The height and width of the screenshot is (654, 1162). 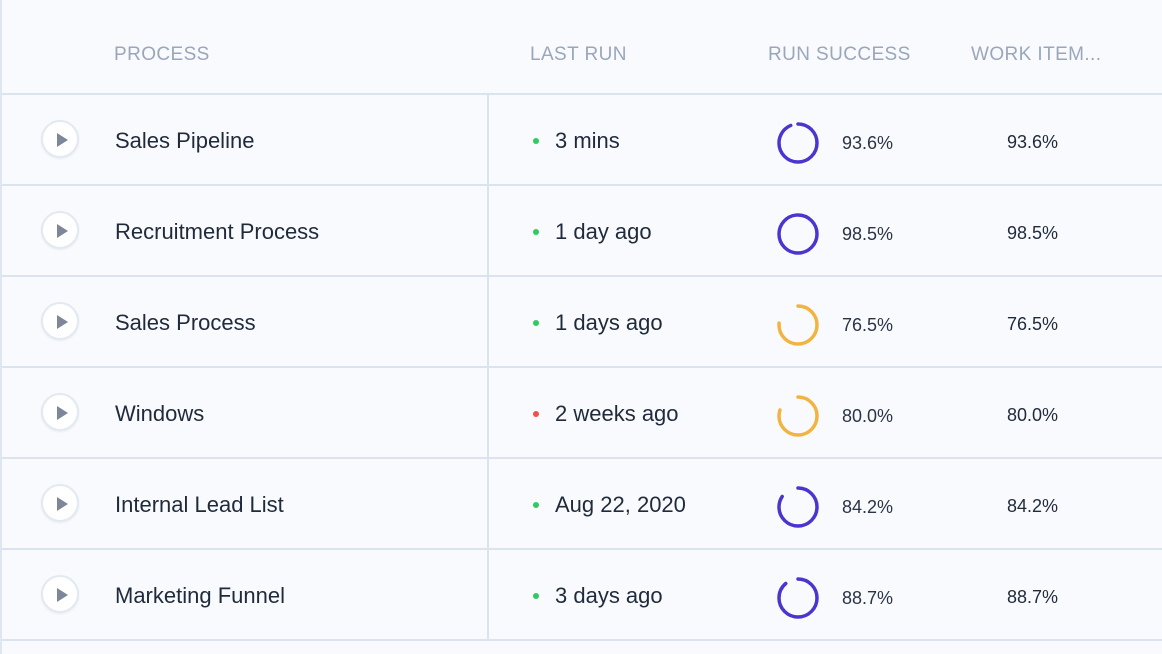 What do you see at coordinates (1033, 415) in the screenshot?
I see `work-items-value: 80.0%` at bounding box center [1033, 415].